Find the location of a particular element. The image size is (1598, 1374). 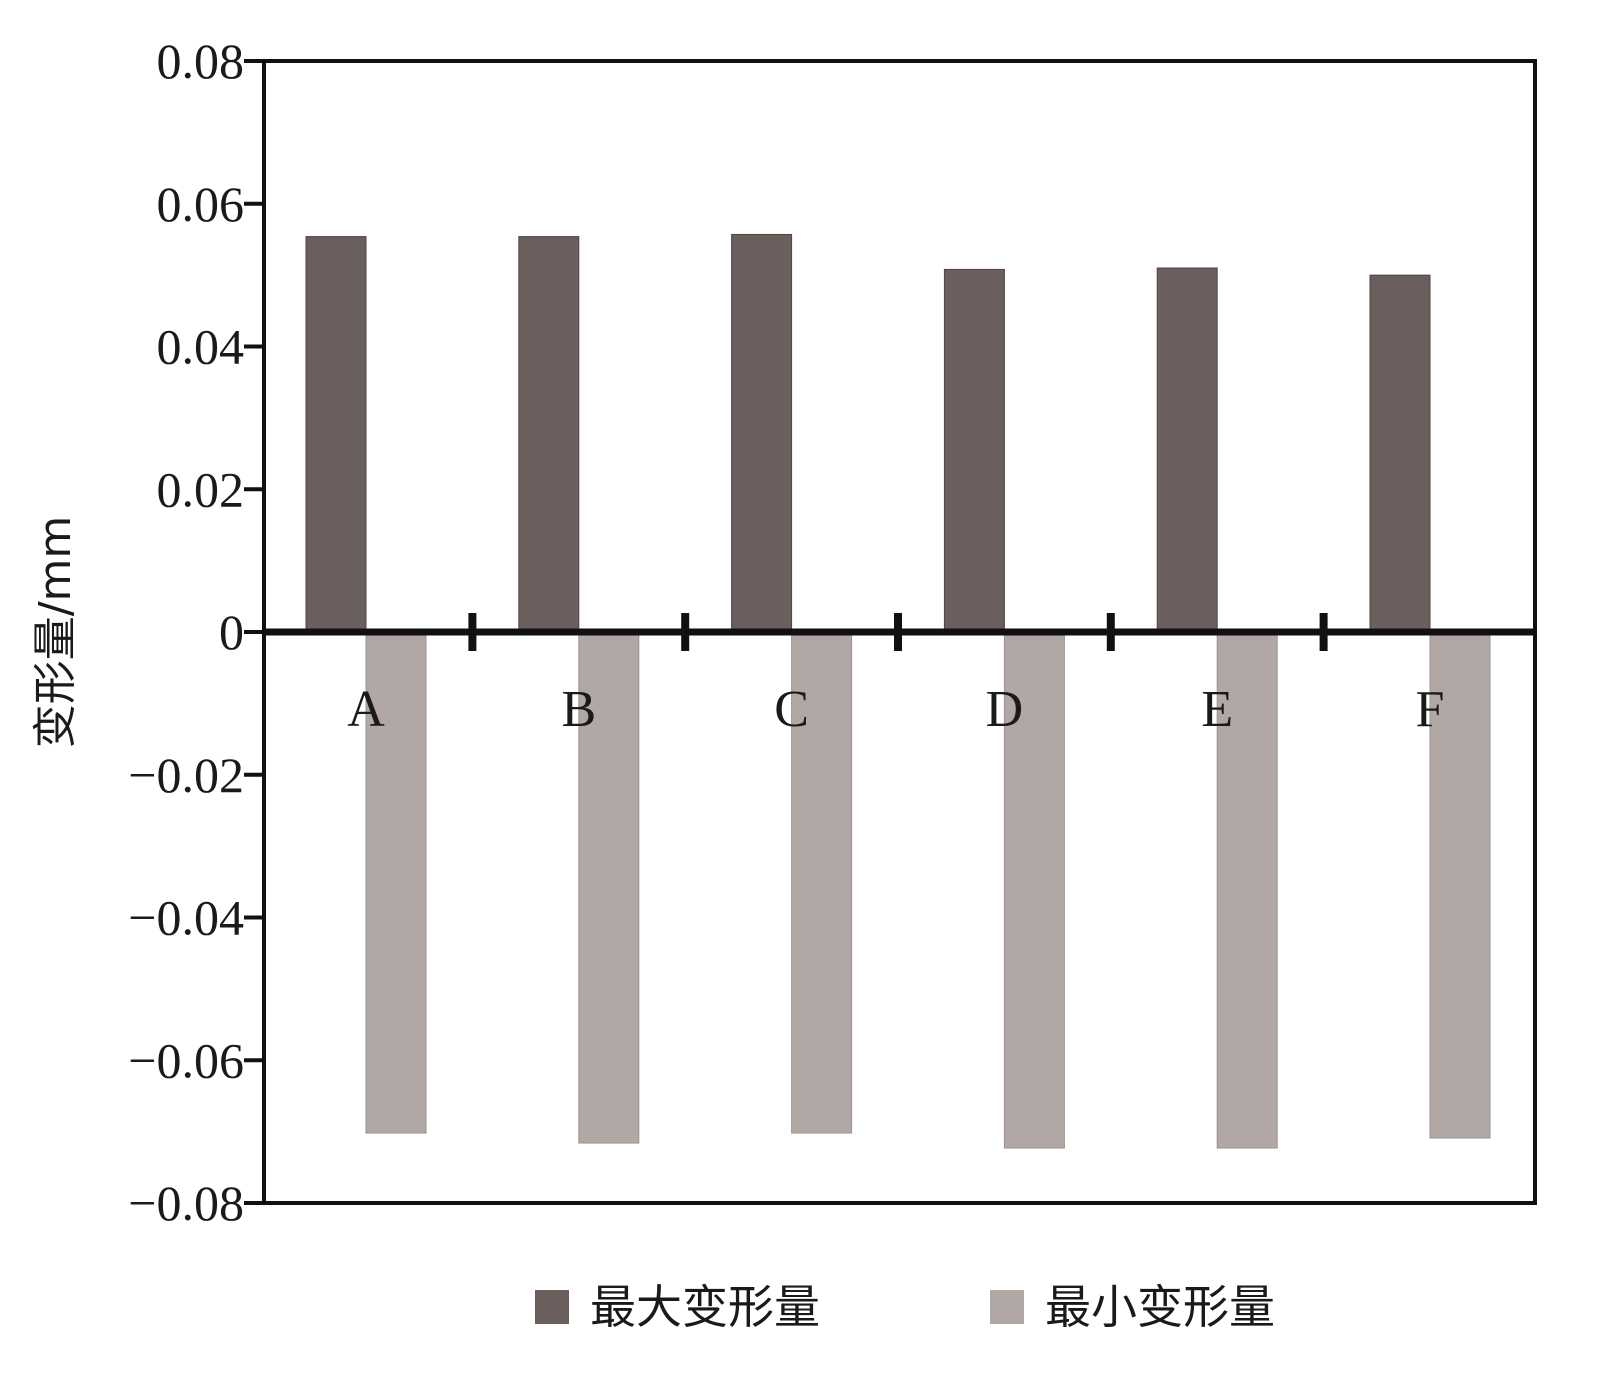

bar-max-C is located at coordinates (762, 433).